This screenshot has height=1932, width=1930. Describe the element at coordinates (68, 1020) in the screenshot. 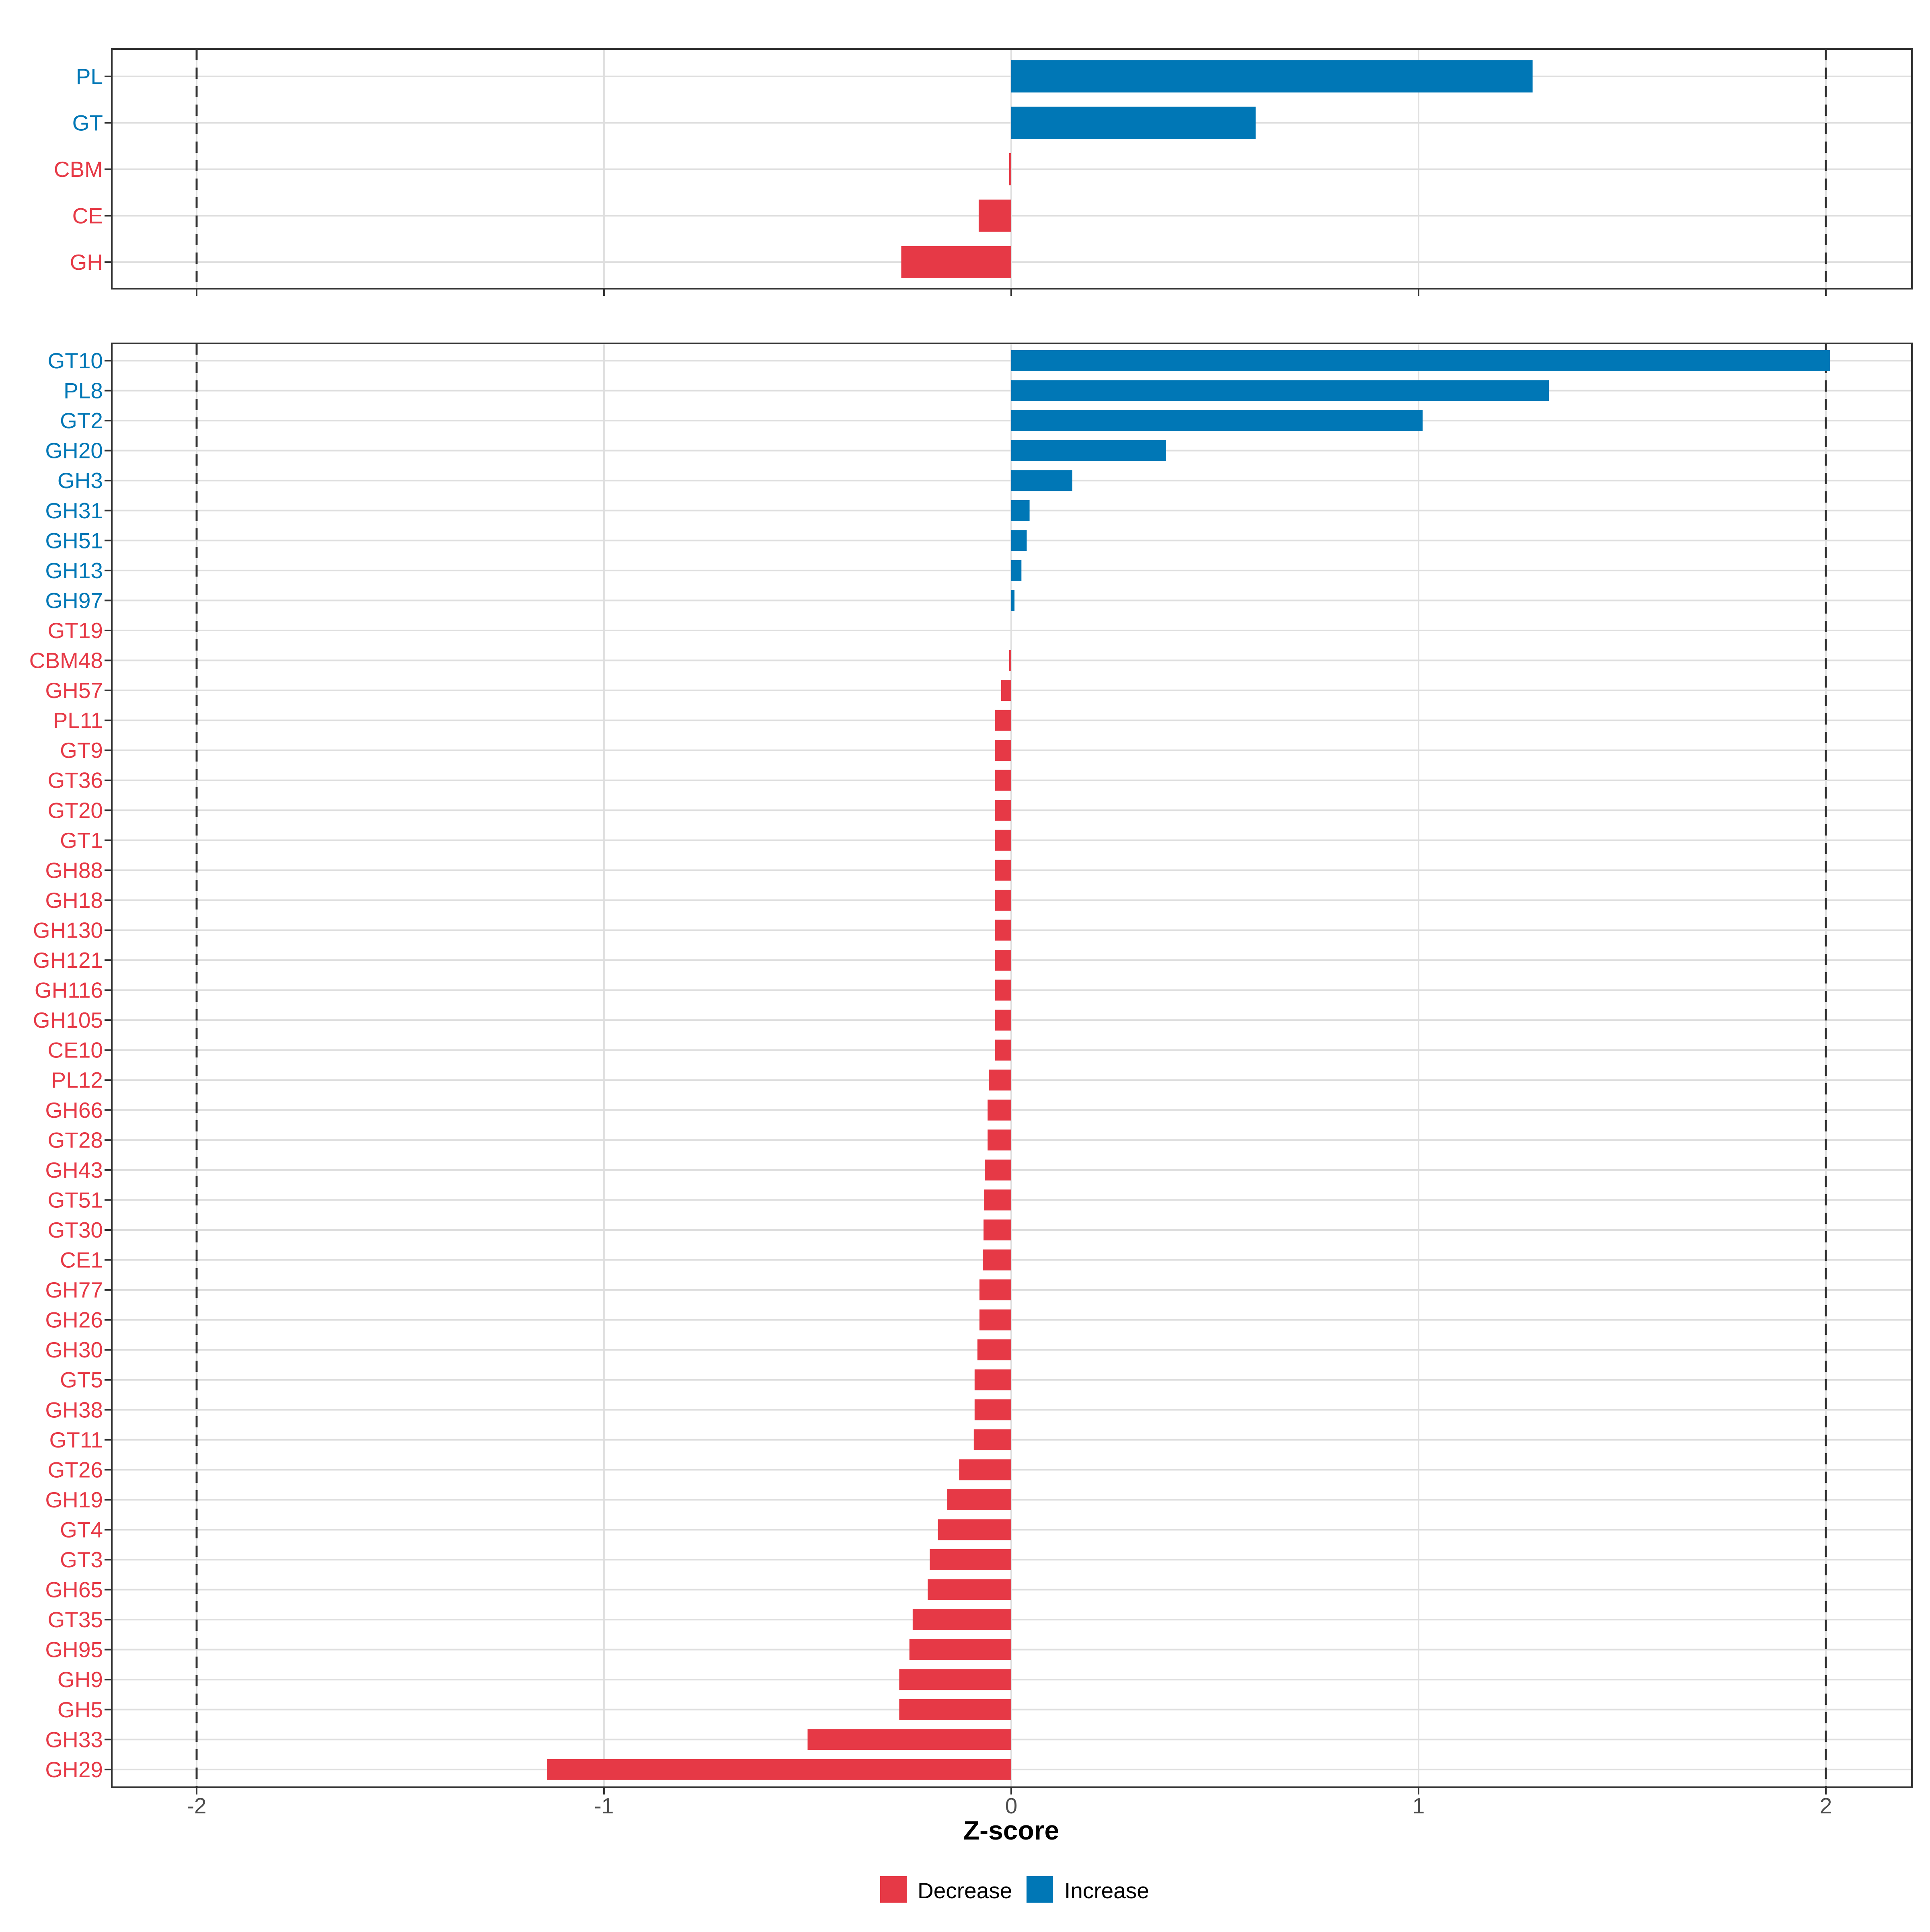

I see `bottom-panel-category-label: GH105` at that location.